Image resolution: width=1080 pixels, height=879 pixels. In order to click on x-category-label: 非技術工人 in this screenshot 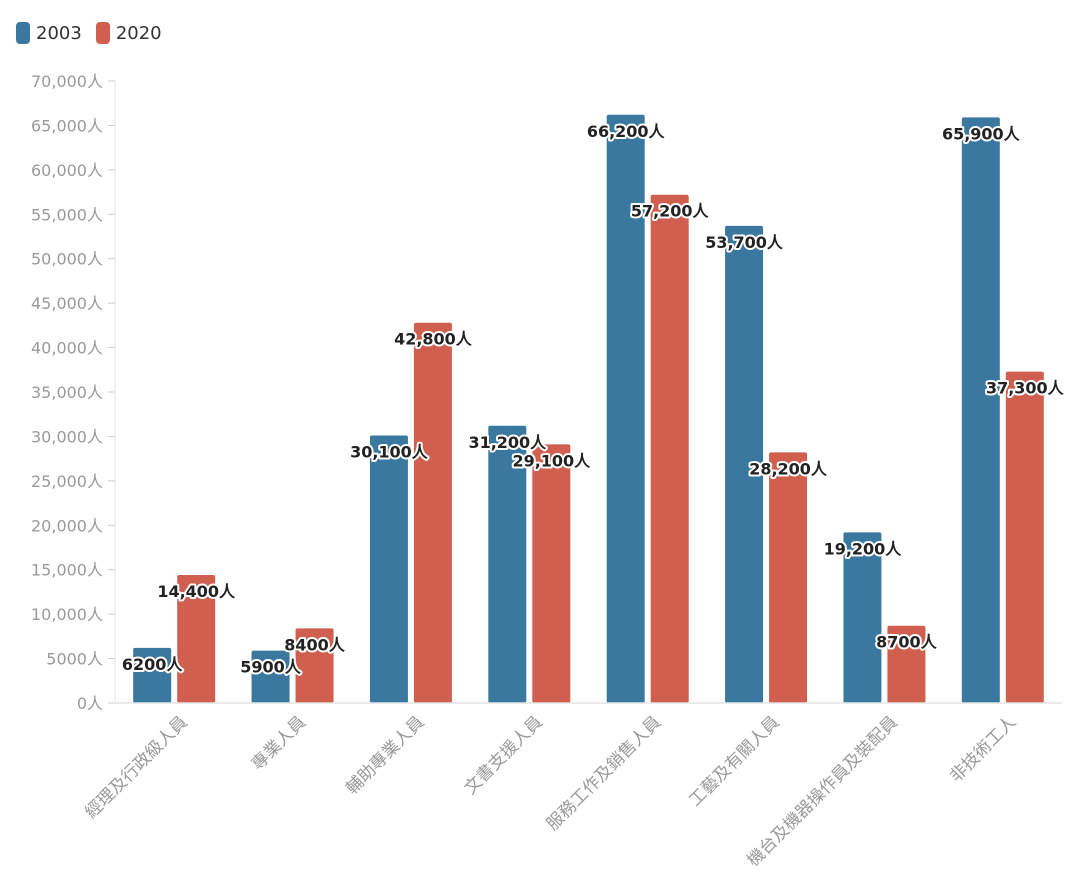, I will do `click(983, 749)`.